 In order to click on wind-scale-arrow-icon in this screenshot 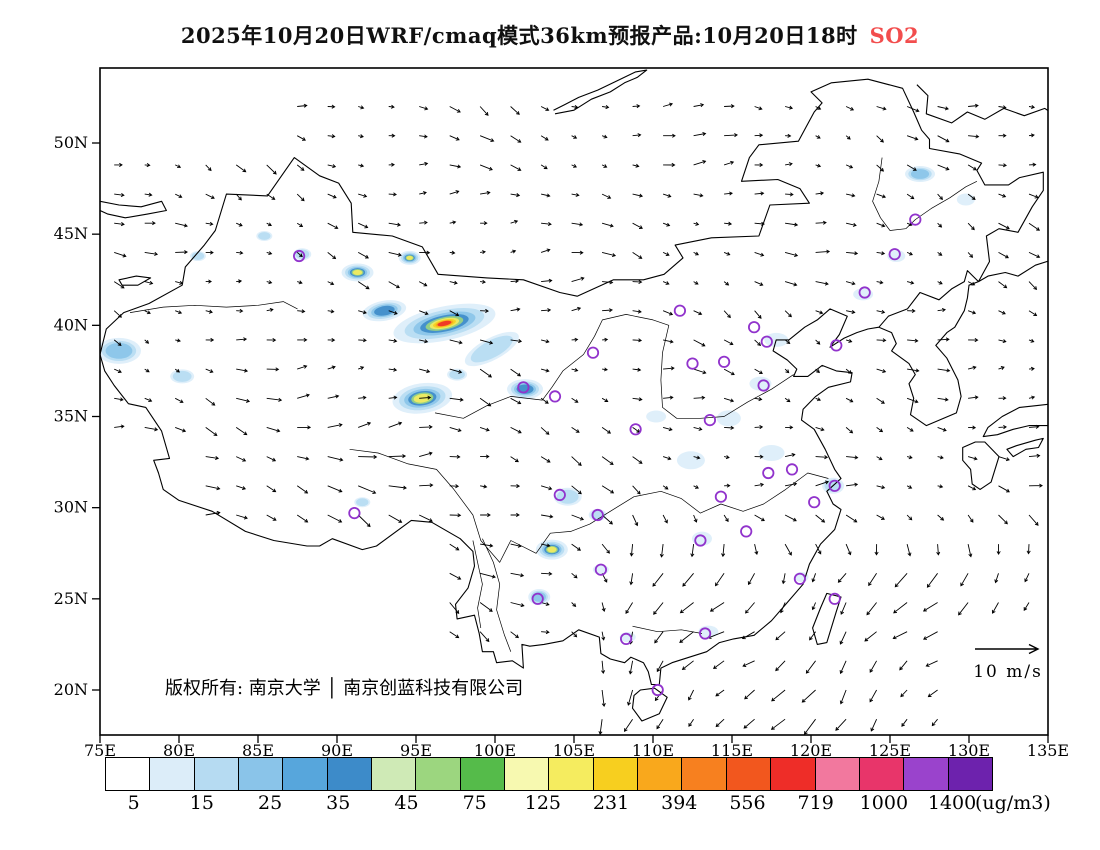, I will do `click(1007, 649)`.